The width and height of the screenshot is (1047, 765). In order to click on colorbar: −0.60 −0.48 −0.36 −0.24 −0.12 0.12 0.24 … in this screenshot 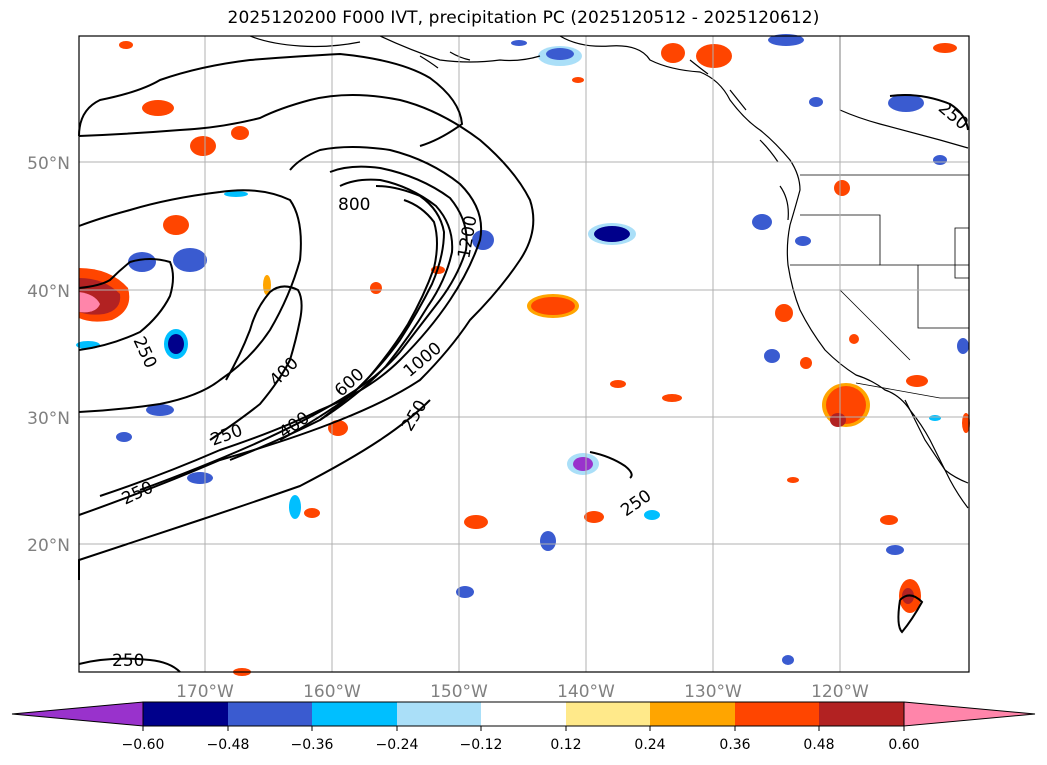, I will do `click(523, 727)`.